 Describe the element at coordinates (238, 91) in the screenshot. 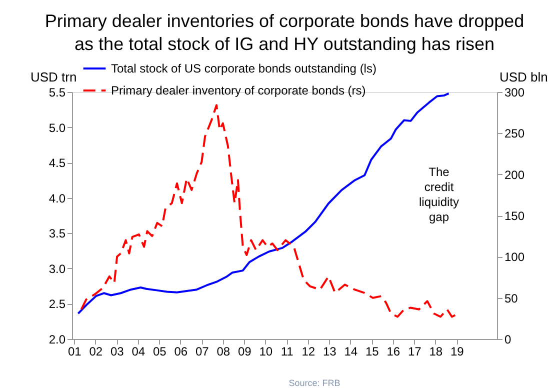

I see `legend-label: Primary dealer inventory of corporate bonds (rs)` at that location.